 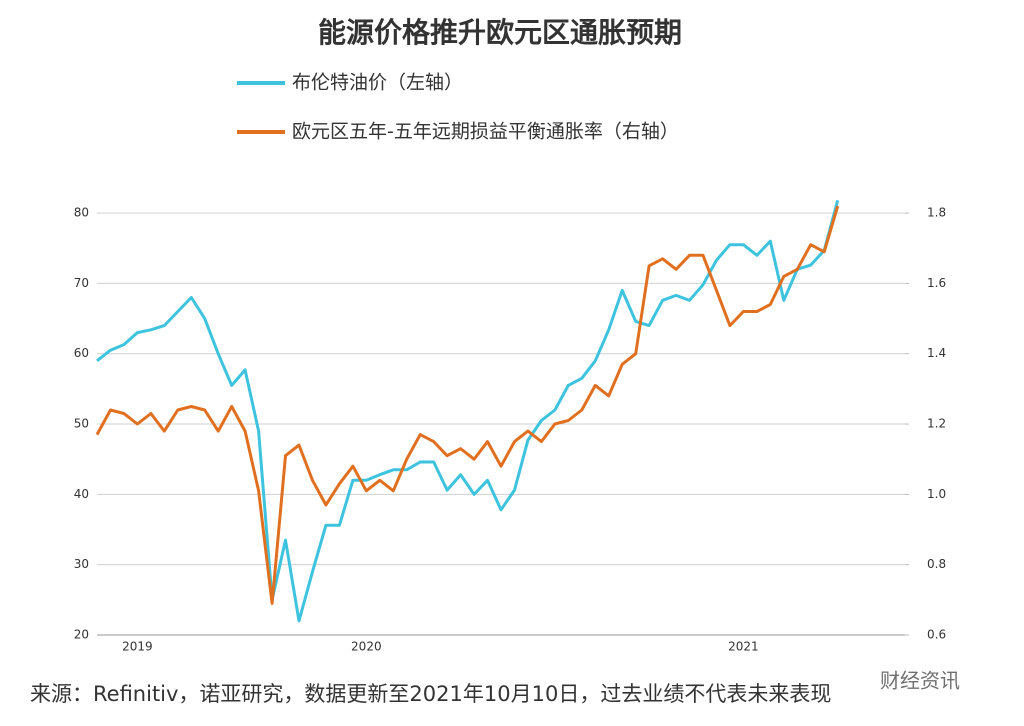 What do you see at coordinates (936, 213) in the screenshot?
I see `y2-tick-label: 1.8` at bounding box center [936, 213].